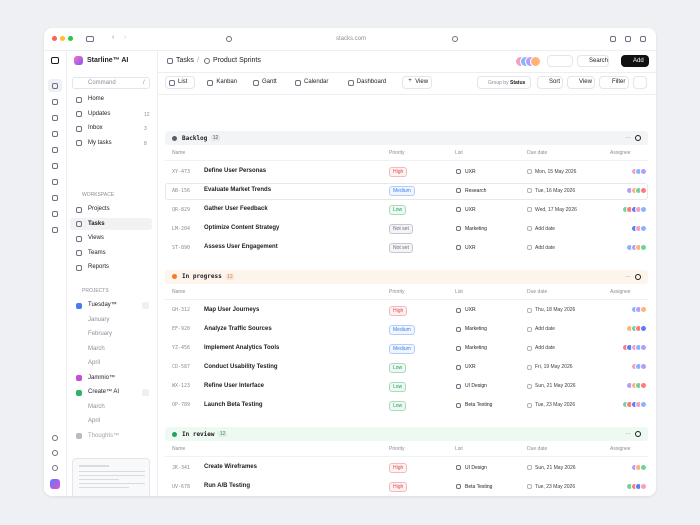 The width and height of the screenshot is (700, 525). Describe the element at coordinates (95, 128) in the screenshot. I see `nav-item: Inbox` at that location.